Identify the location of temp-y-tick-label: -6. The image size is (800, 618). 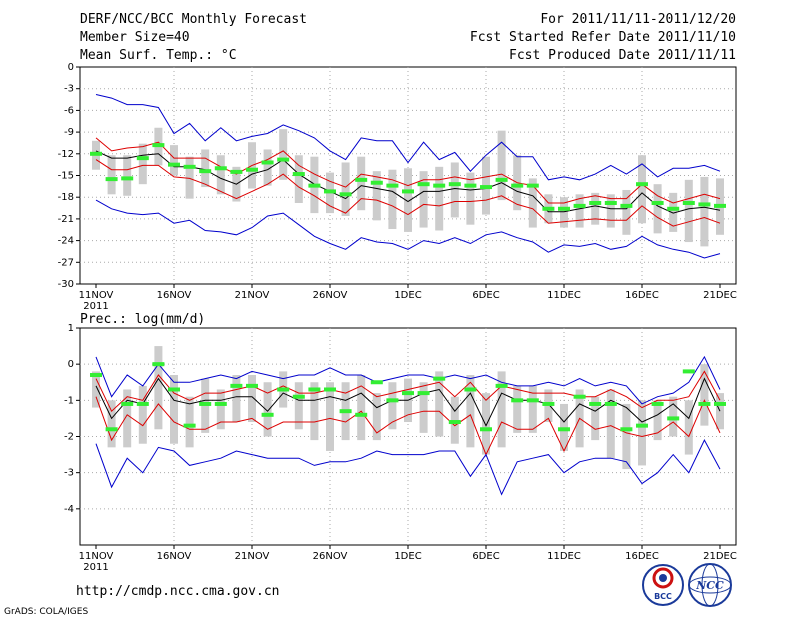
(69, 110).